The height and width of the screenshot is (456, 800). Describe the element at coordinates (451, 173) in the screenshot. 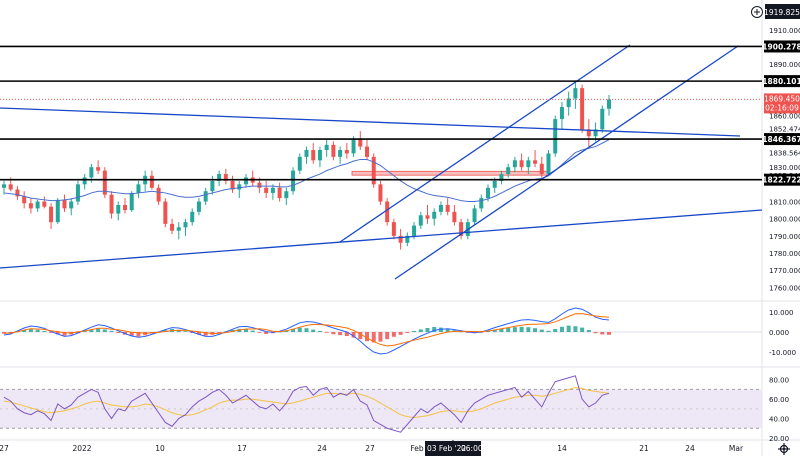

I see `support-zone` at that location.